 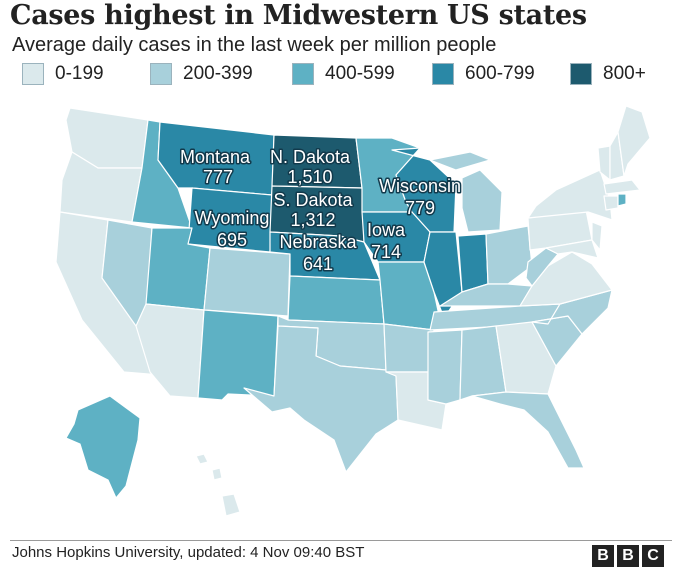 I want to click on state-new-mexico, so click(x=238, y=355).